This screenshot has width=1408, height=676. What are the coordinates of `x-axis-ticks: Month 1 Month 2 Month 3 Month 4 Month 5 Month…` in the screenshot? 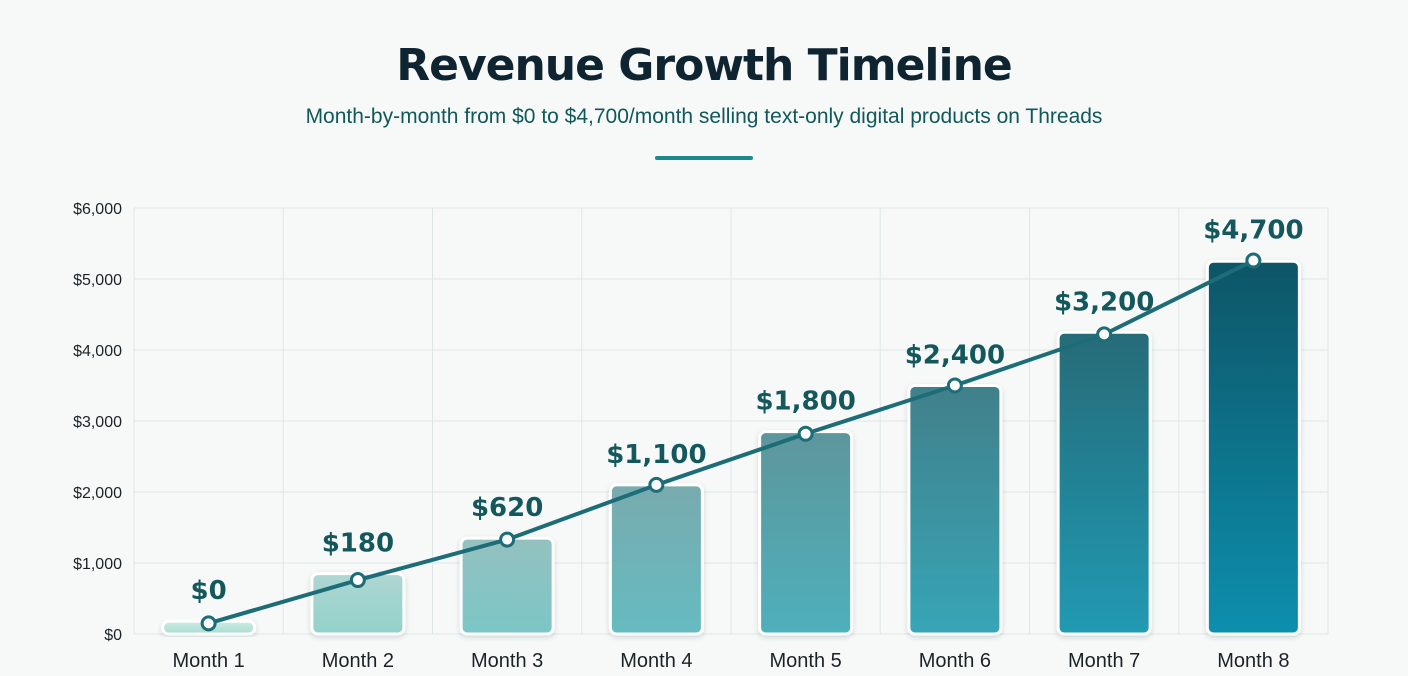 It's located at (730, 661).